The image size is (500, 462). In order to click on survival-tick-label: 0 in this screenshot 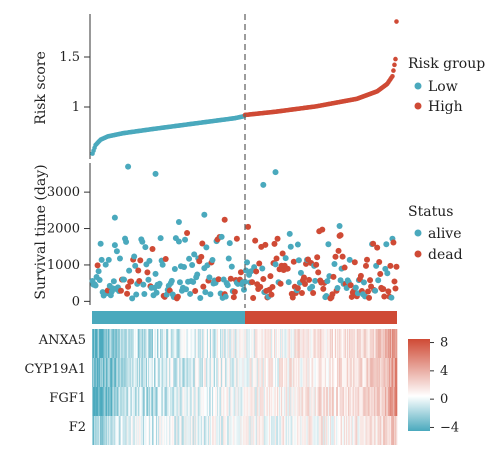, I will do `click(76, 301)`.